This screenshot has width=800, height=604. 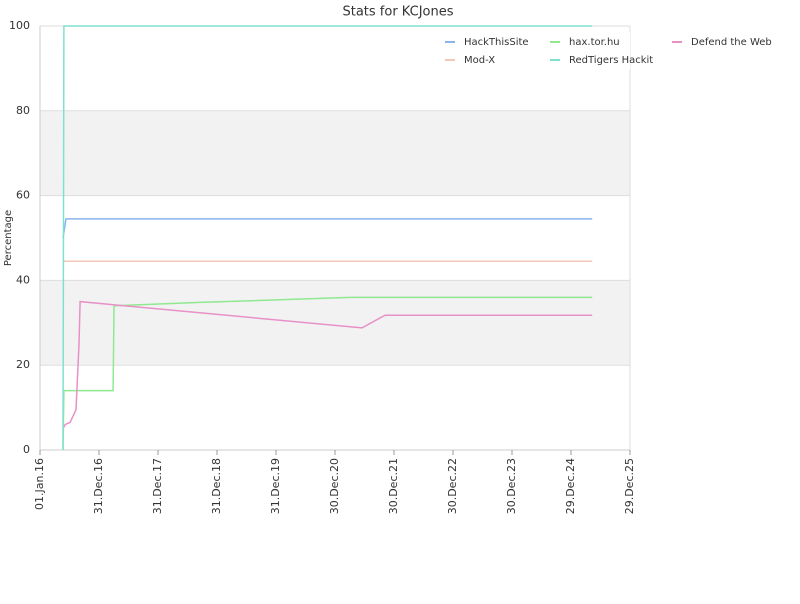 I want to click on x-tick-label: 30.Dec.22, so click(x=452, y=486).